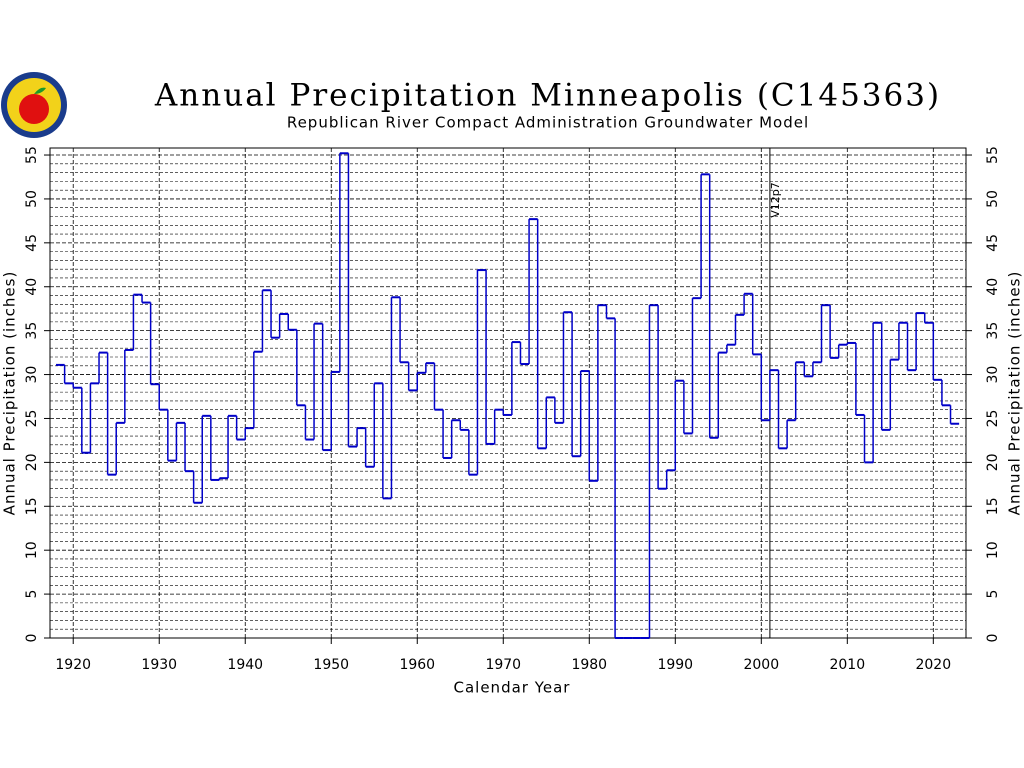  I want to click on y2-tick-label: 40, so click(993, 287).